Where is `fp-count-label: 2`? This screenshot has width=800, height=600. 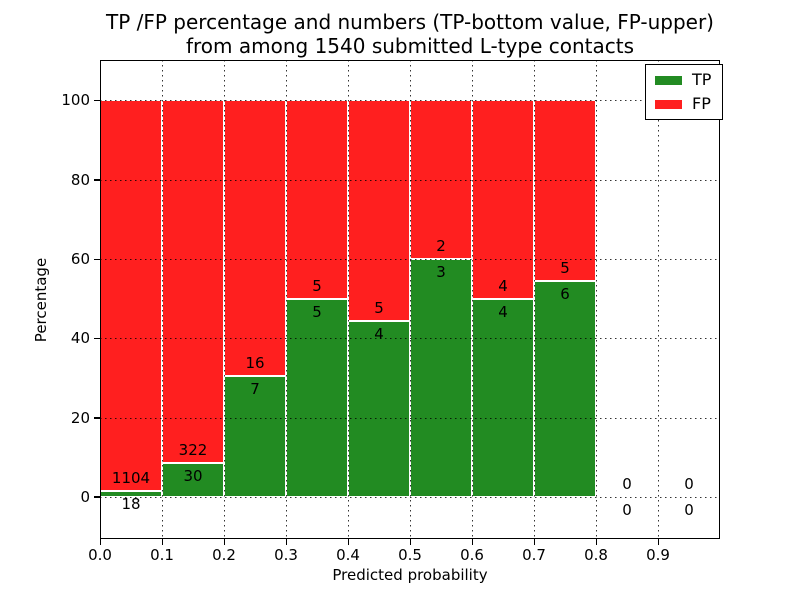
fp-count-label: 2 is located at coordinates (441, 246).